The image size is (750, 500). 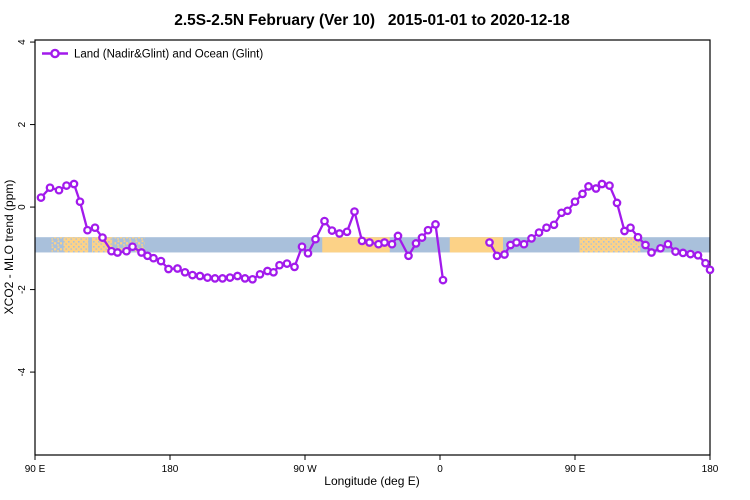 I want to click on x-tick-label: 0, so click(x=440, y=469).